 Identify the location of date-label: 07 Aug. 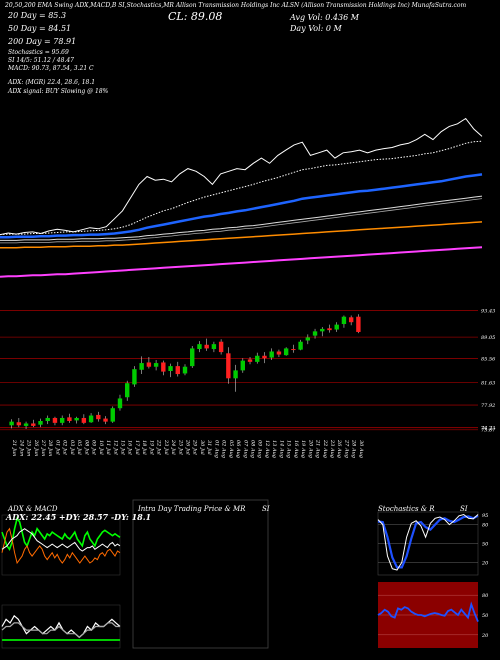
(245, 449).